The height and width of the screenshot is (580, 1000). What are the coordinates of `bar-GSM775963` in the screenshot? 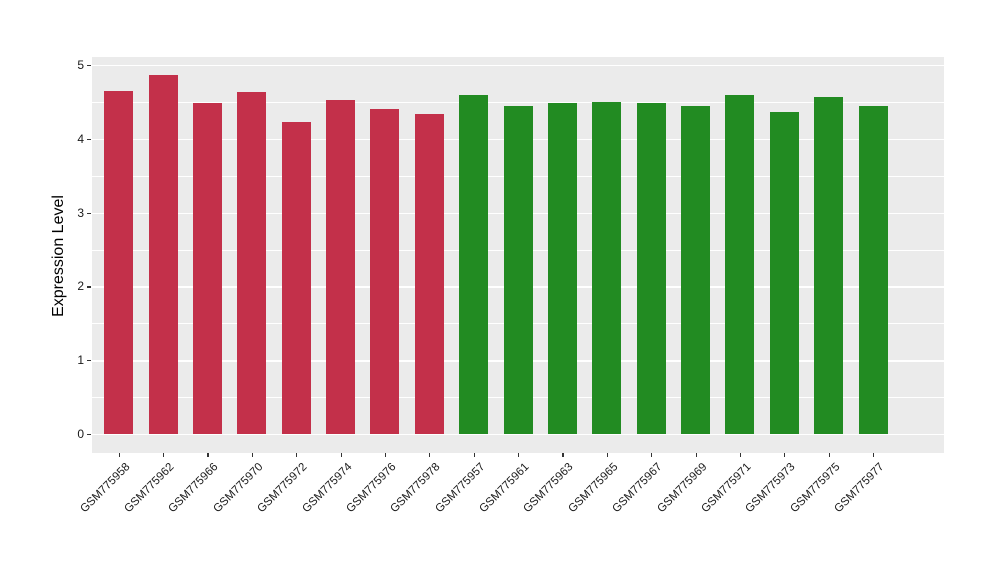 It's located at (562, 268).